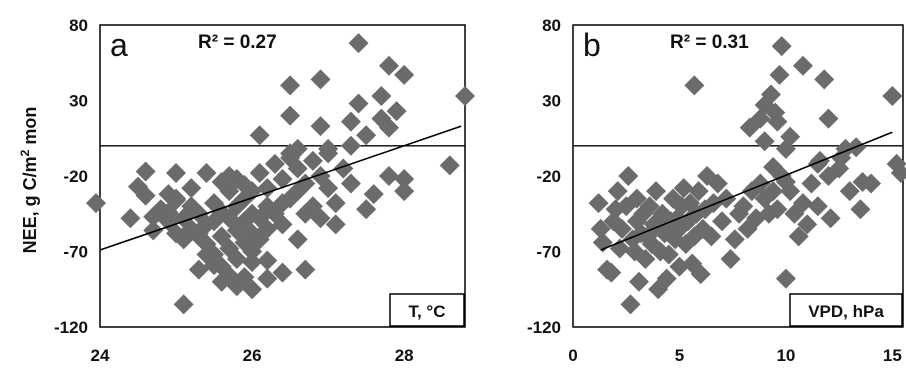  Describe the element at coordinates (746, 191) in the screenshot. I see `panel-b-trend-line` at that location.